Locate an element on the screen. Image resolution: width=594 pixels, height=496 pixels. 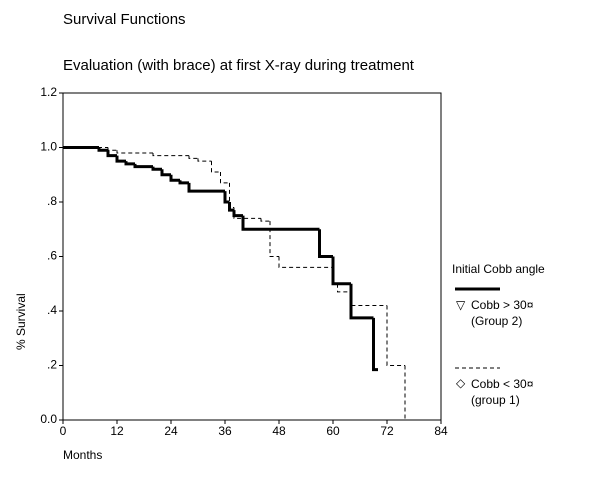
y-tick-label: .8 is located at coordinates (52, 201).